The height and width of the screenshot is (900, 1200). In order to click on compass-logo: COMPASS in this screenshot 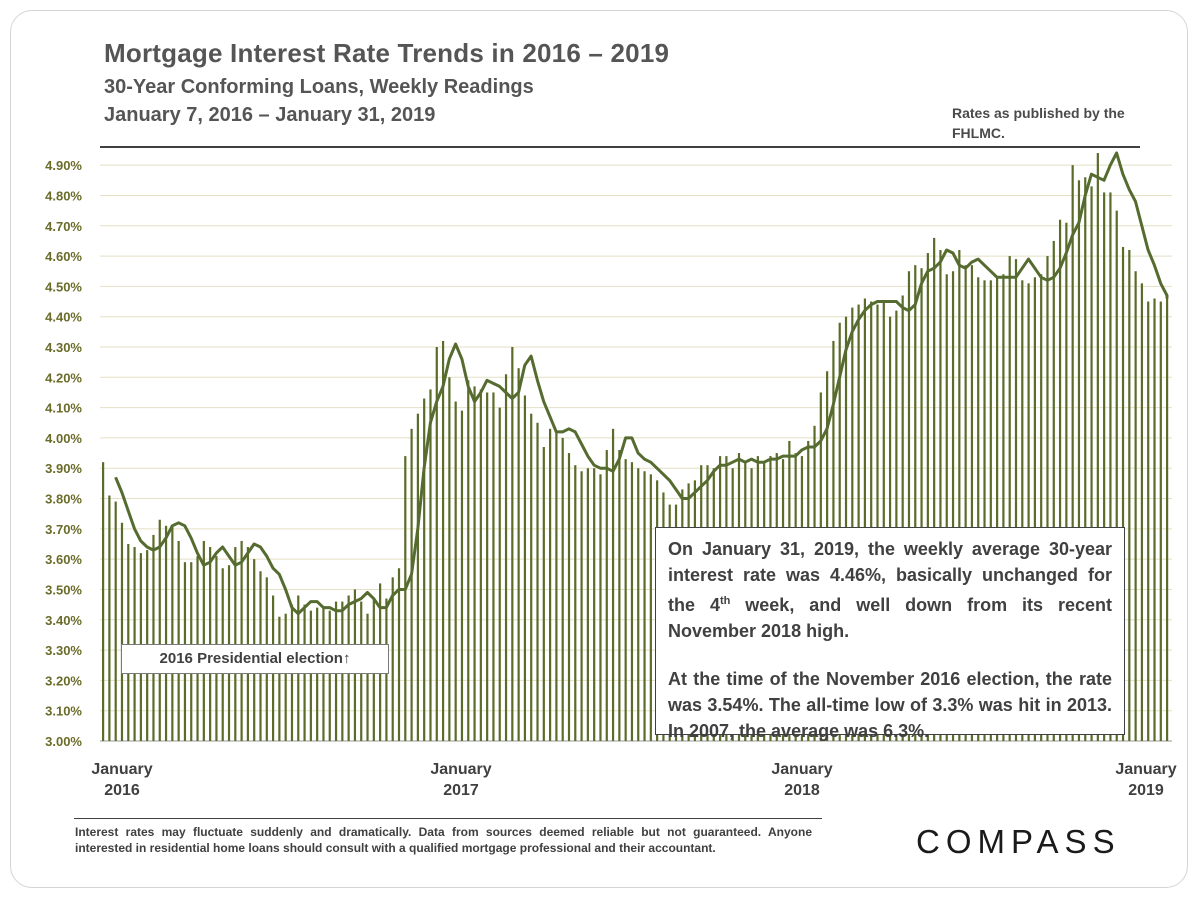, I will do `click(1018, 841)`.